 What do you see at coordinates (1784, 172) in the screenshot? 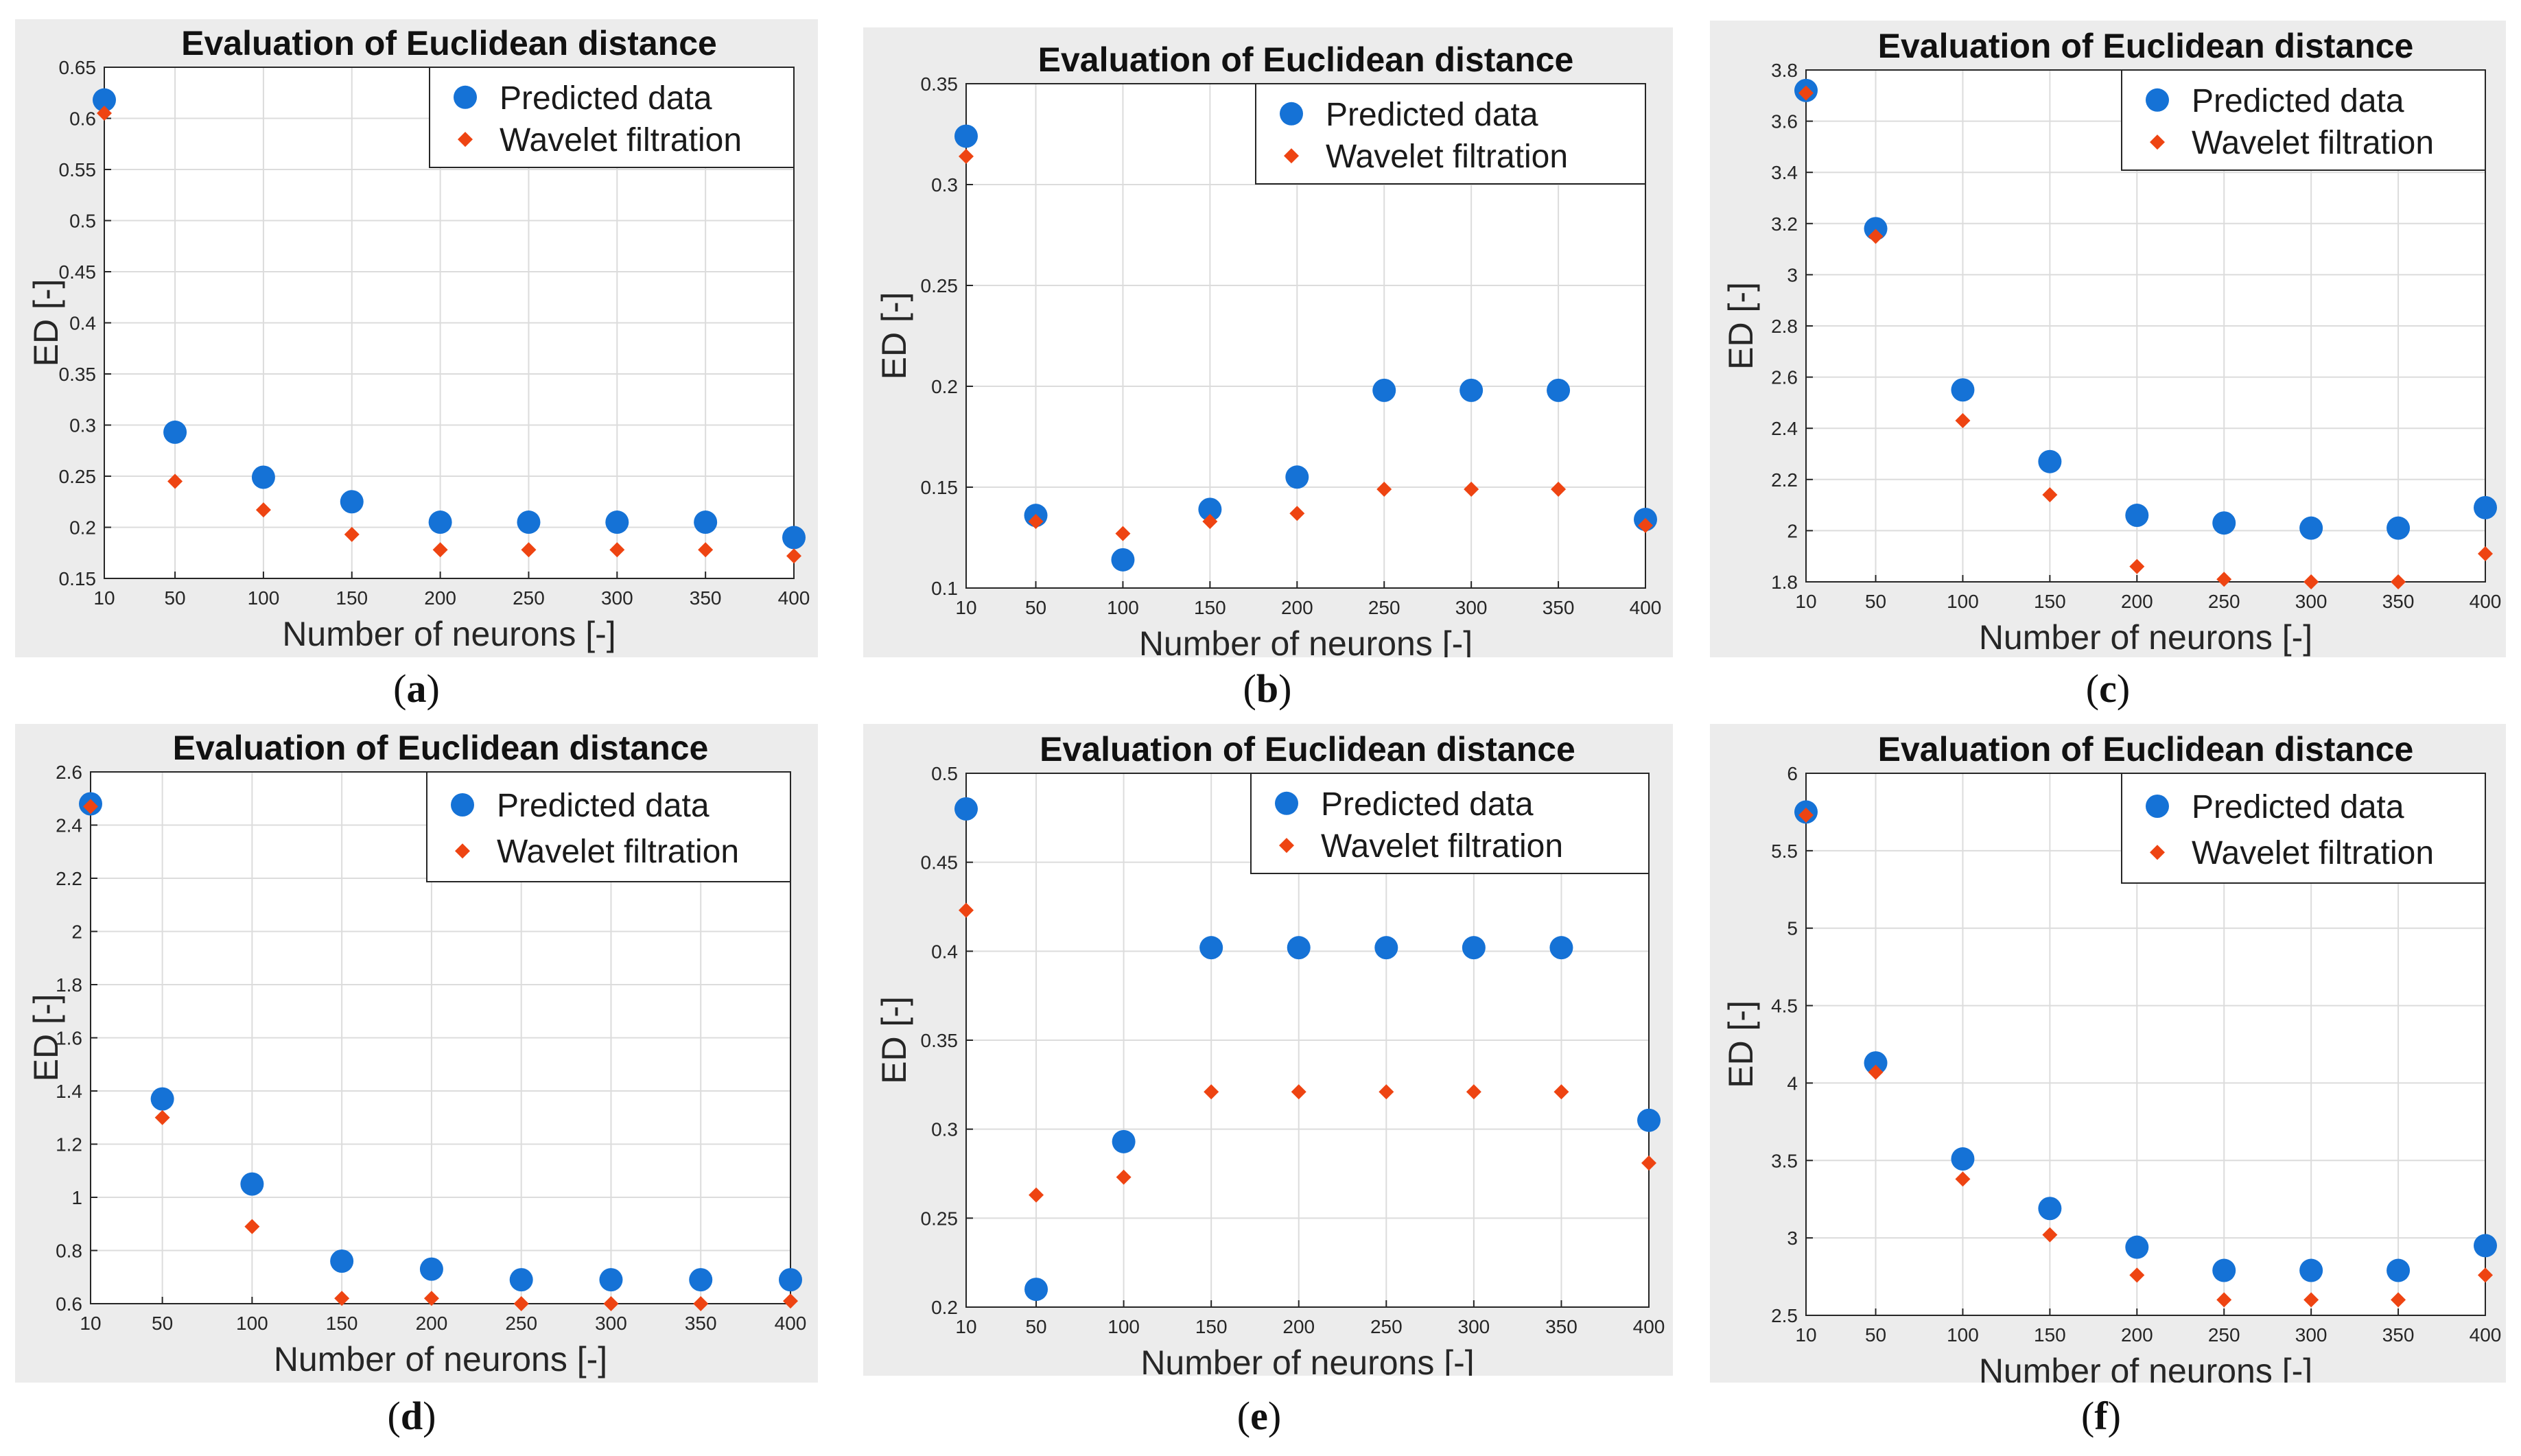
I see `y-tick-label: 3.4` at bounding box center [1784, 172].